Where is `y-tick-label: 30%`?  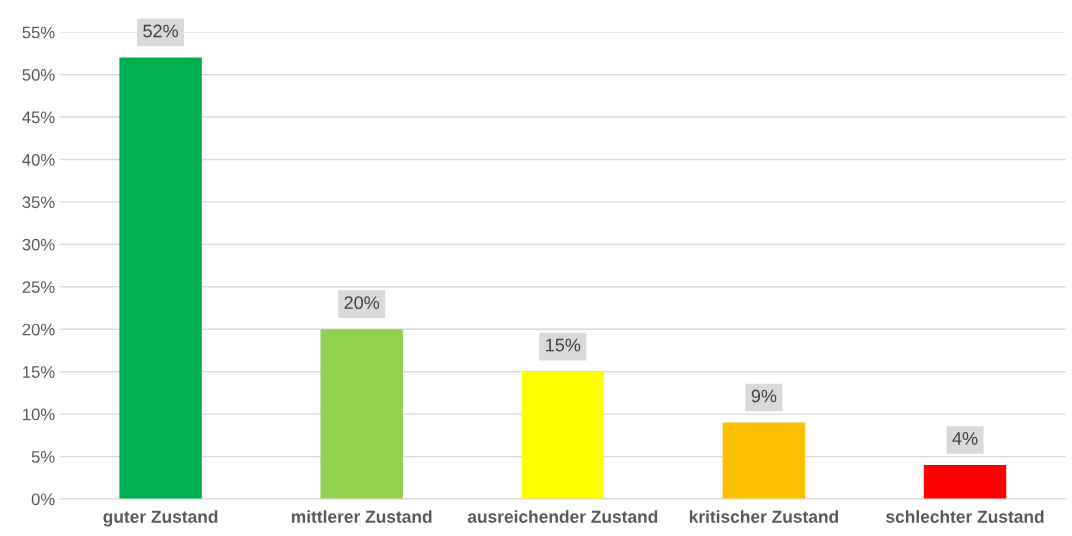 y-tick-label: 30% is located at coordinates (38, 244).